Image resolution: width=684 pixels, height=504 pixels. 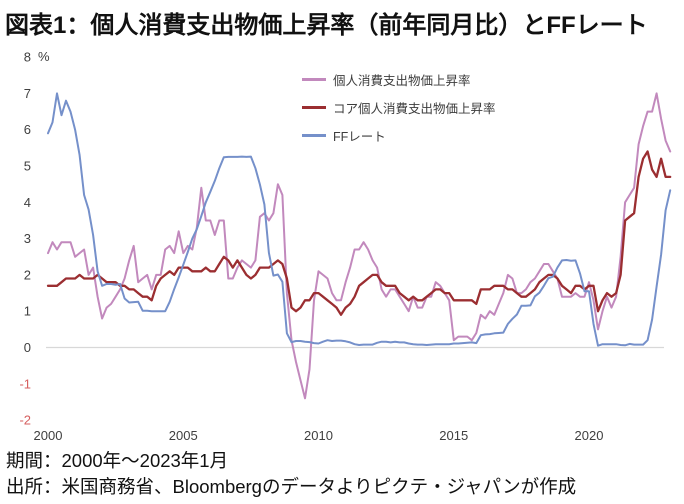 What do you see at coordinates (117, 460) in the screenshot?
I see `period-note: 期間：2000年～2023年1月` at bounding box center [117, 460].